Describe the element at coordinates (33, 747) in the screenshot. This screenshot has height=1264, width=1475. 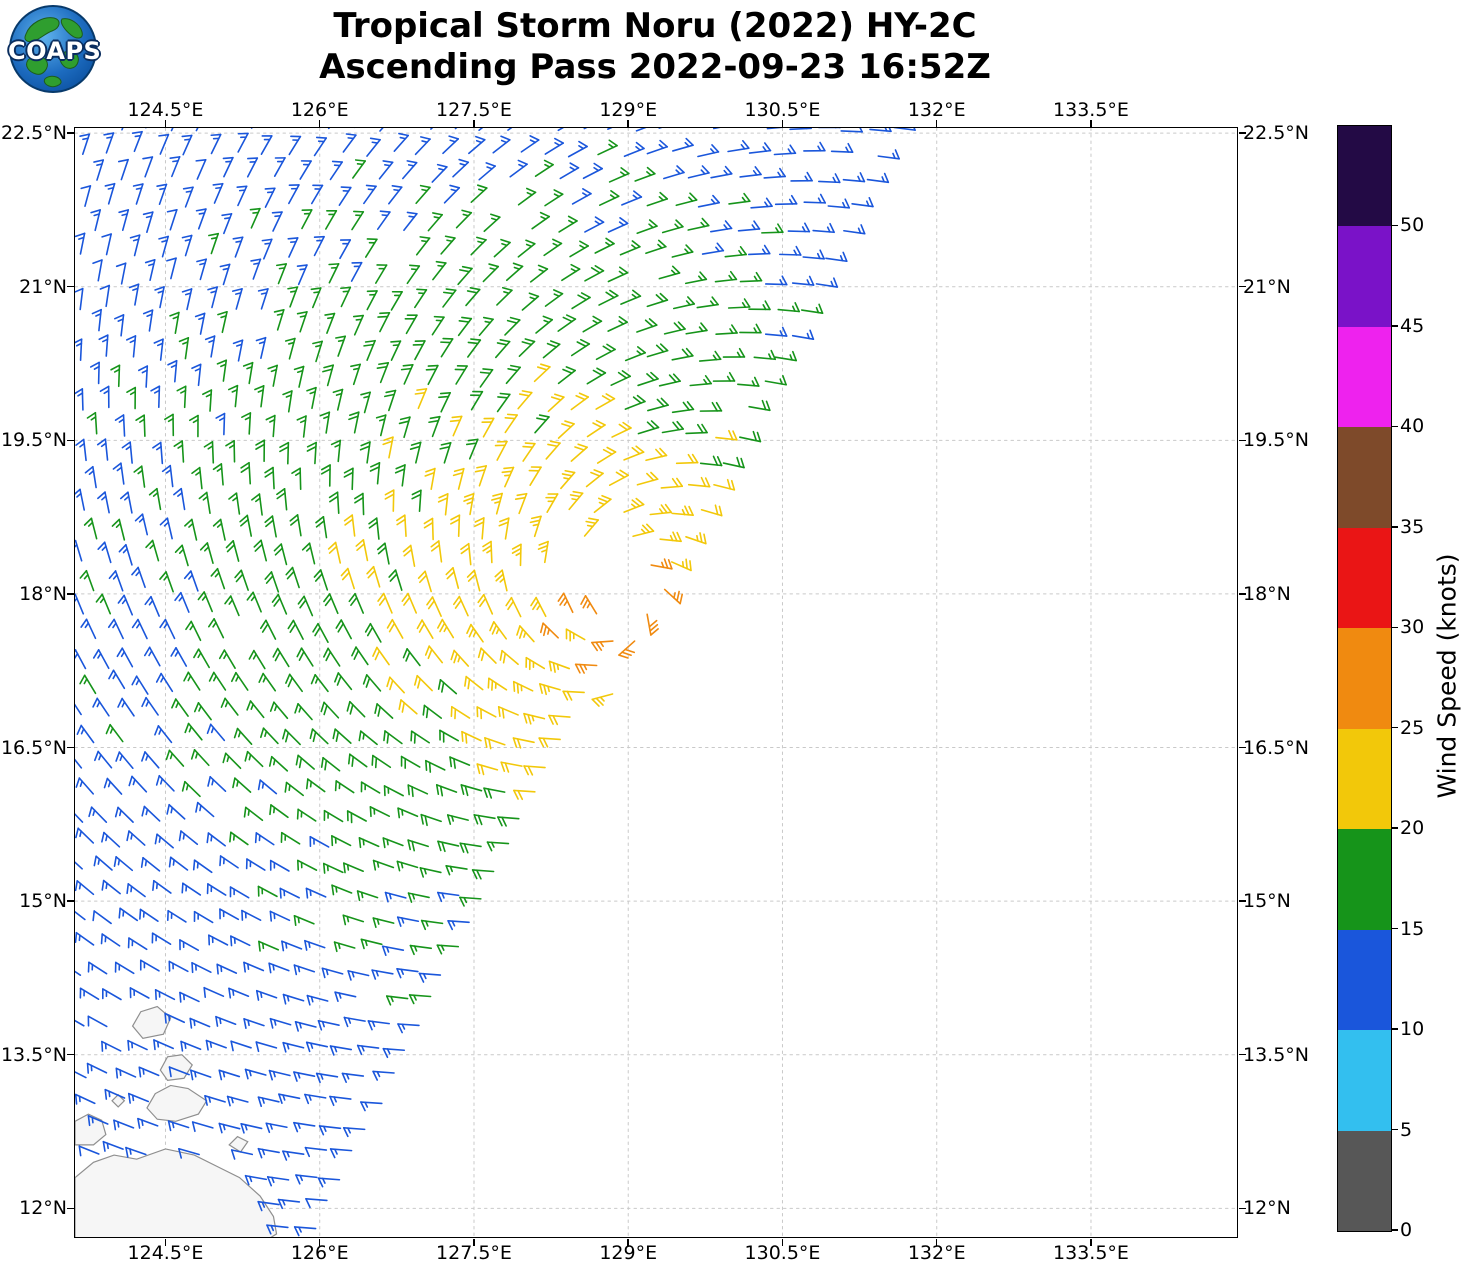
I see `y-tick-label-left: 16.5°N` at that location.